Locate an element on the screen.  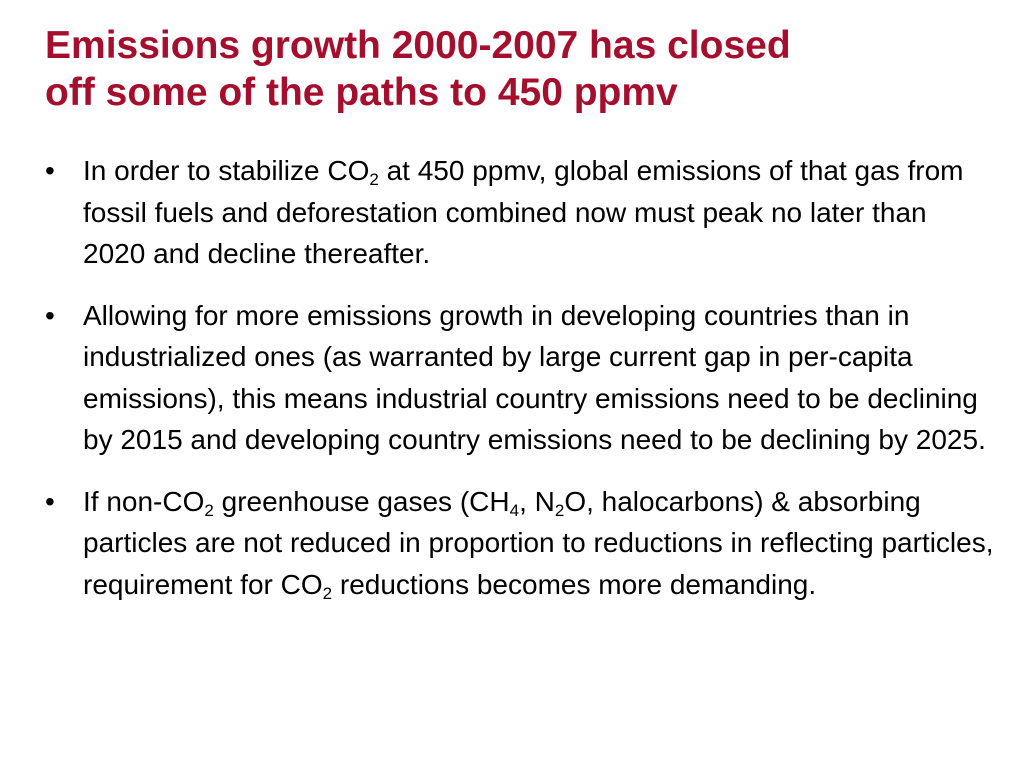
bullet-text-part: In order to stabilize CO is located at coordinates (226, 170).